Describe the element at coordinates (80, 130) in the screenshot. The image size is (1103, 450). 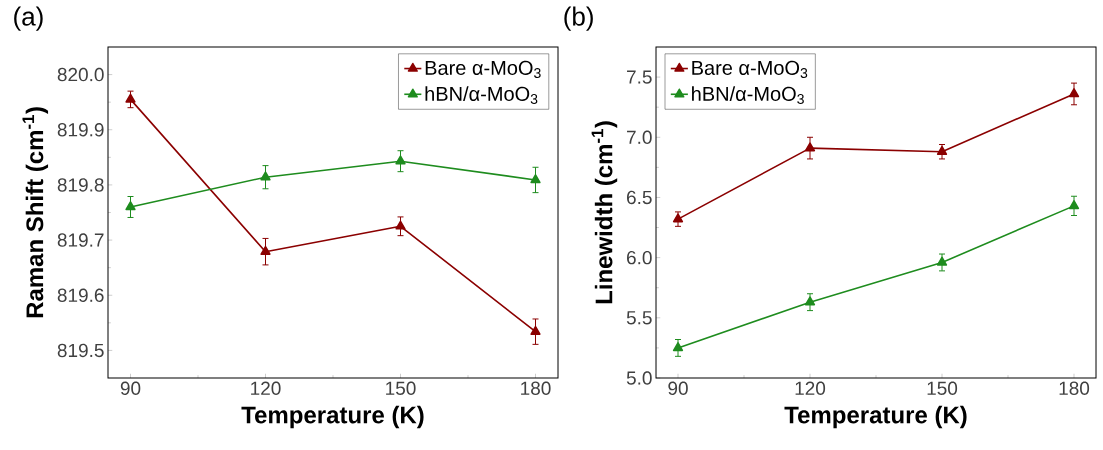
I see `y-tick-label: 819.9` at that location.